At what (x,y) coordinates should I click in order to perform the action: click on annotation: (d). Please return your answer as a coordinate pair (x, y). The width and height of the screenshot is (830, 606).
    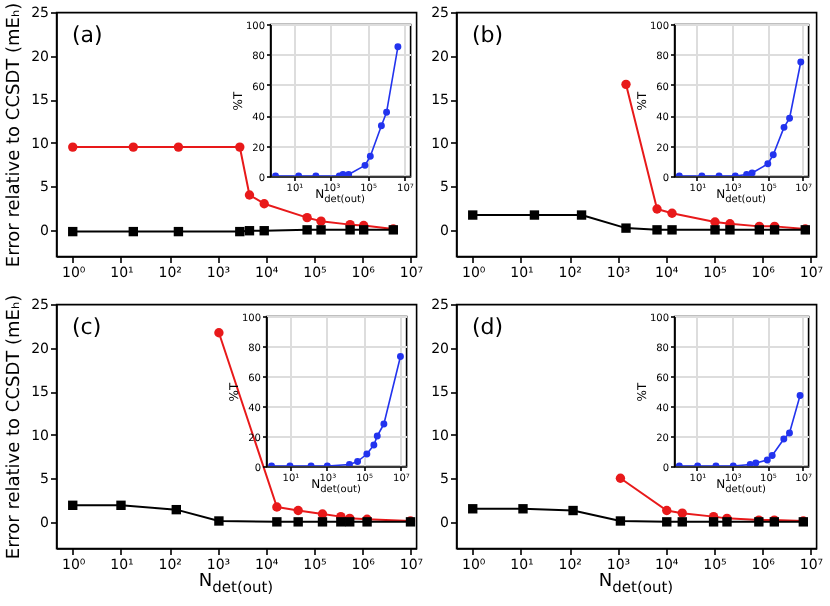
    Looking at the image, I should click on (488, 327).